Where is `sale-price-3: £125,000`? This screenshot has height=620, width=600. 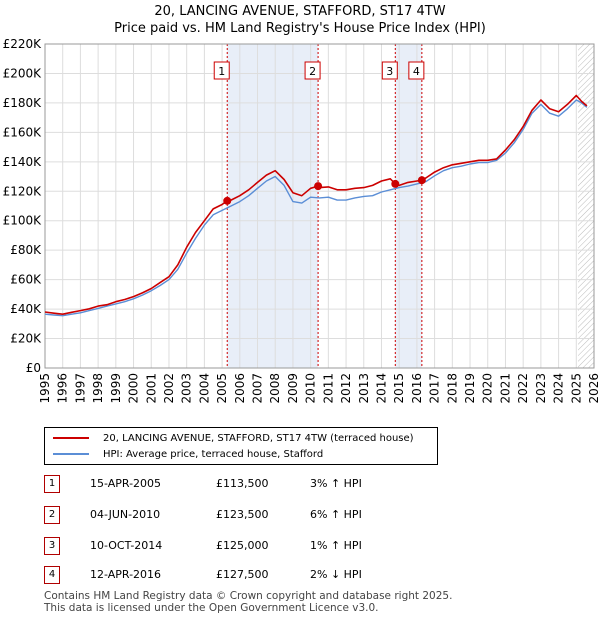 sale-price-3: £125,000 is located at coordinates (242, 545).